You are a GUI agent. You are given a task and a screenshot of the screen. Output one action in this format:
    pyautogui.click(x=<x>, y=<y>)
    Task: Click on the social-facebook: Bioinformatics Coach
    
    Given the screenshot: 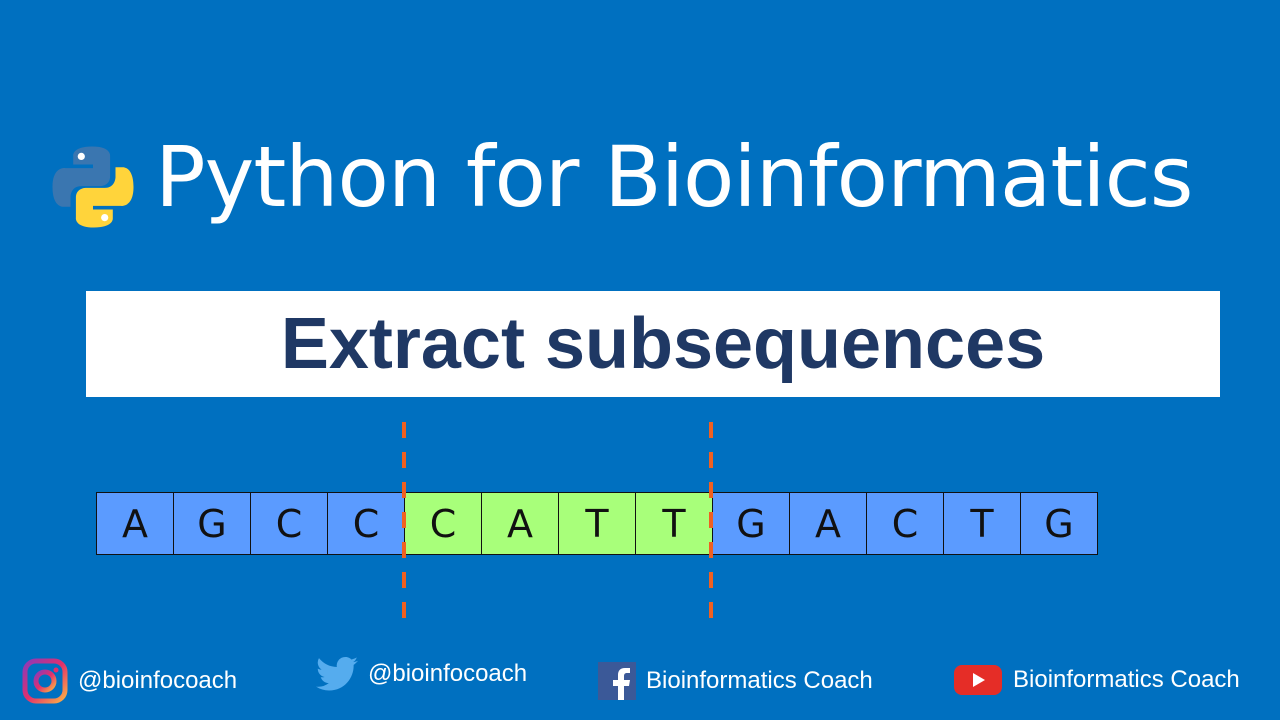 What is the action you would take?
    pyautogui.click(x=735, y=681)
    